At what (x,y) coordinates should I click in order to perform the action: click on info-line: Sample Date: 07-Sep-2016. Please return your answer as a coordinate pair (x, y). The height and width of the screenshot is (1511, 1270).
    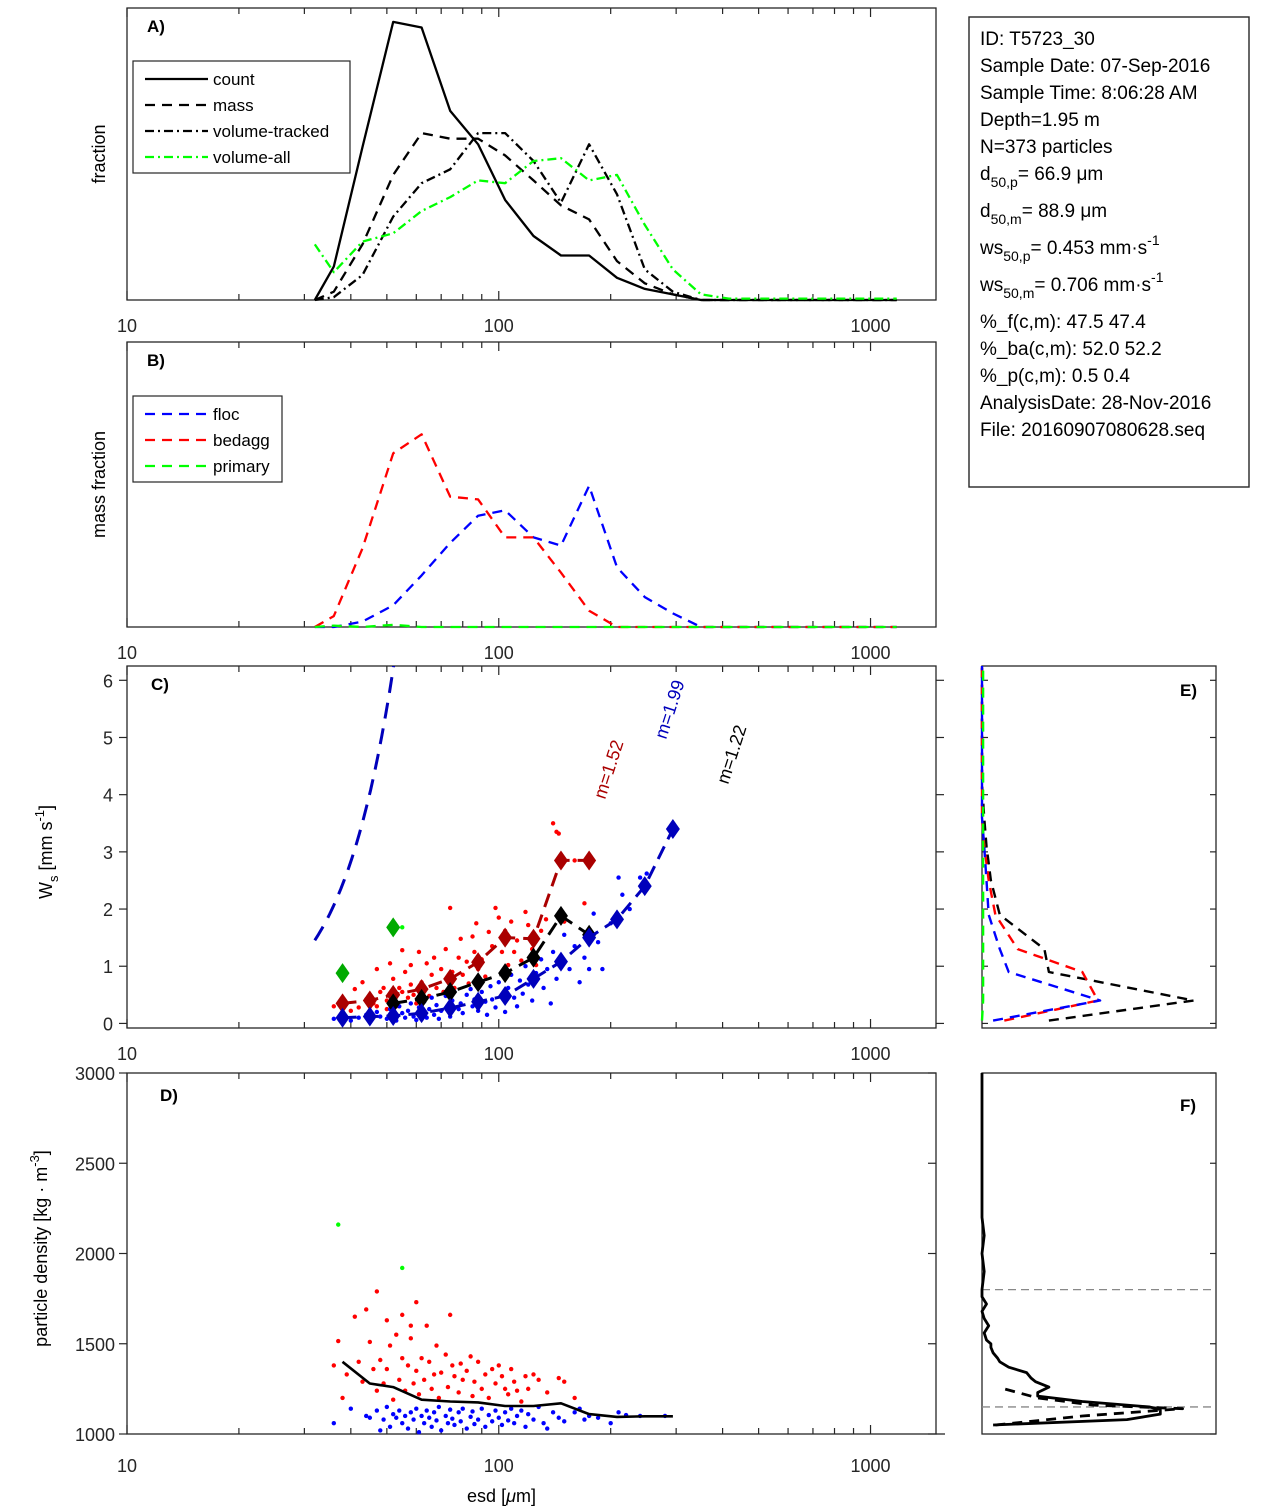
    Looking at the image, I should click on (1095, 66).